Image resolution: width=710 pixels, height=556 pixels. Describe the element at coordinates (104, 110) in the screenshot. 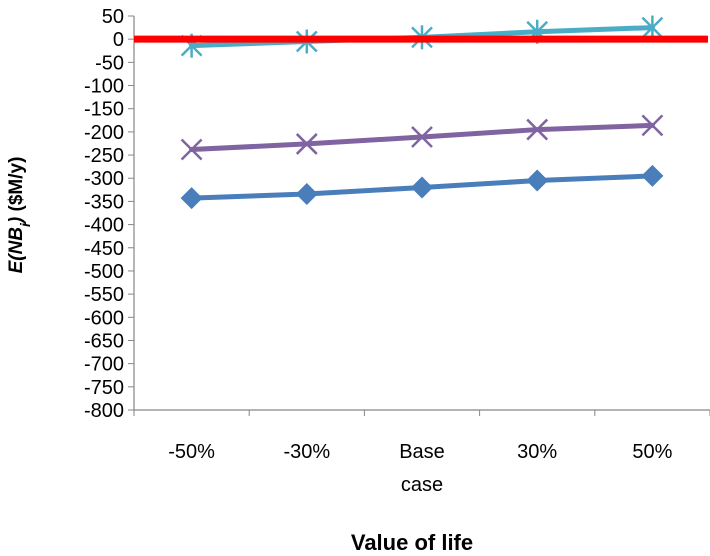

I see `y-tick-label: -150` at that location.